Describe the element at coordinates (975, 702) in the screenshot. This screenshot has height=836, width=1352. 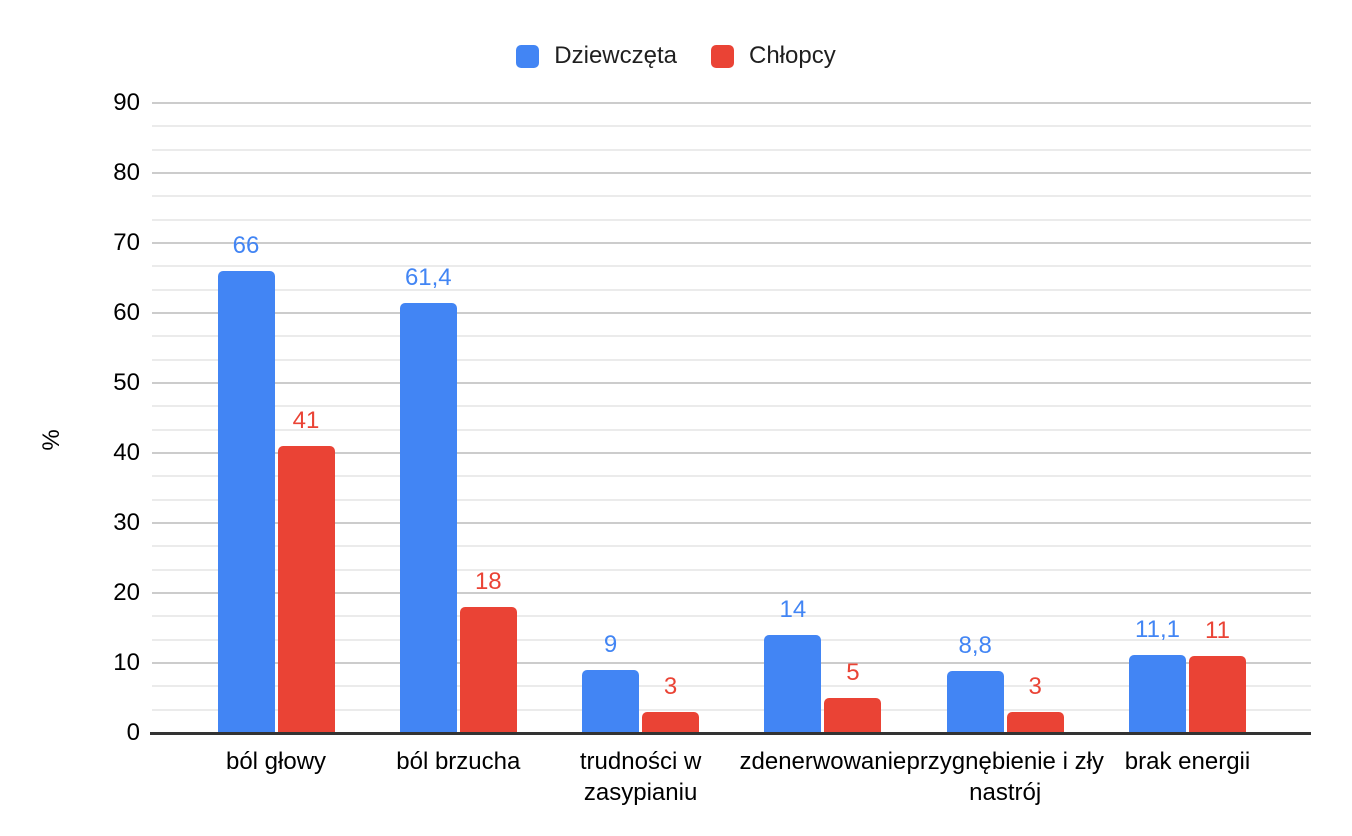
I see `bar-dziewczeta-przygnebienie-i-zly-nastroj` at that location.